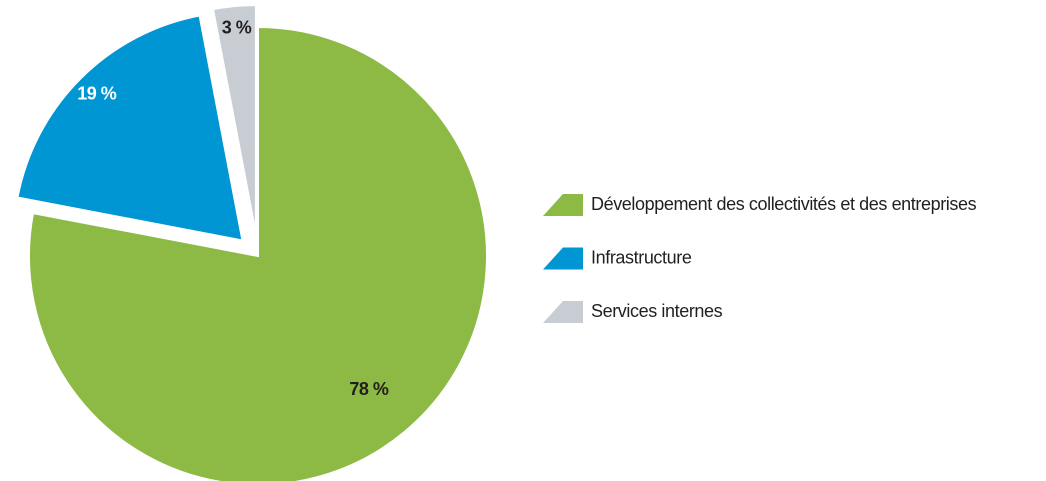  Describe the element at coordinates (657, 311) in the screenshot. I see `legend-label: Services internes` at that location.